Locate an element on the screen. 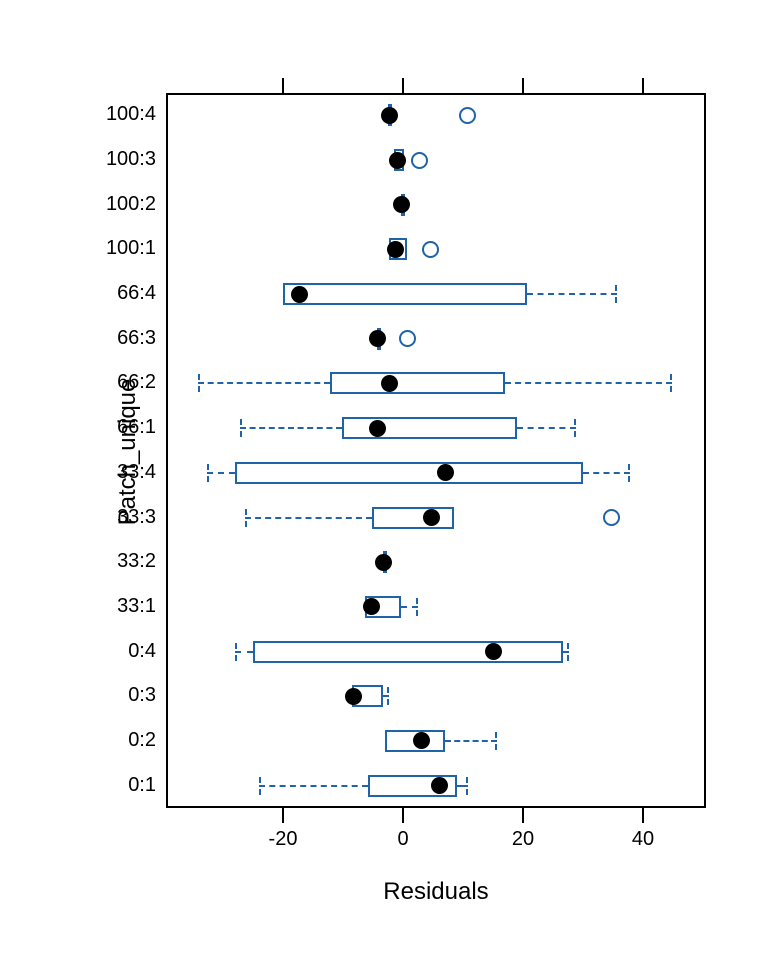  y-category-label: 100:1 is located at coordinates (130, 248).